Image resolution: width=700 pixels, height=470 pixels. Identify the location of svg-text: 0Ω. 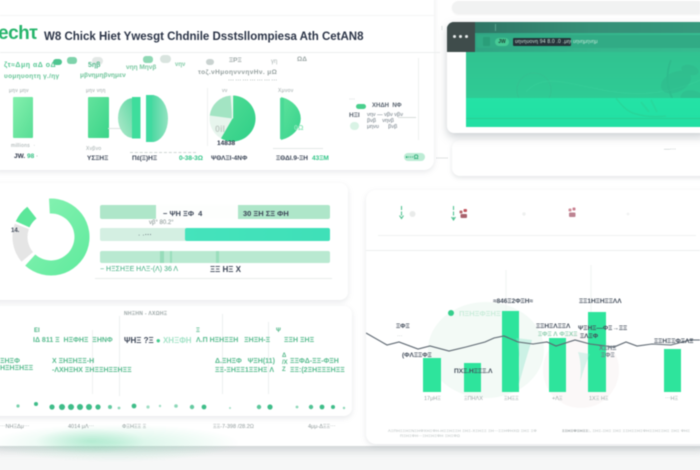
(299, 128).